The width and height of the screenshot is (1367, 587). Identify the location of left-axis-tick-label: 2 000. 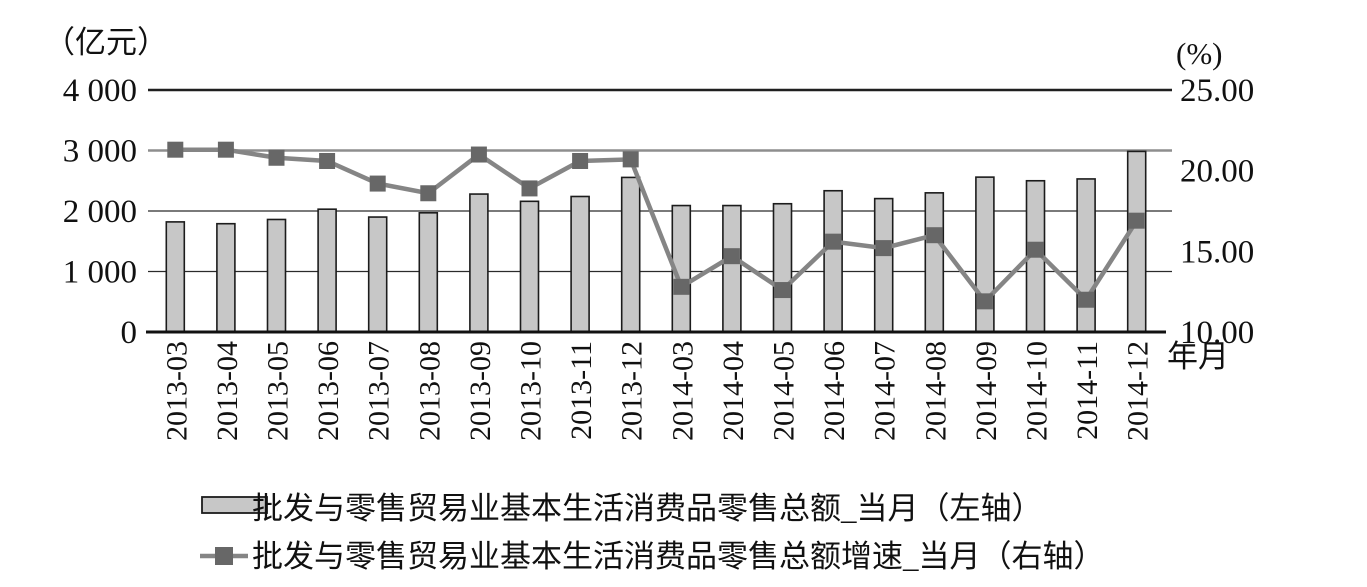
(100, 212).